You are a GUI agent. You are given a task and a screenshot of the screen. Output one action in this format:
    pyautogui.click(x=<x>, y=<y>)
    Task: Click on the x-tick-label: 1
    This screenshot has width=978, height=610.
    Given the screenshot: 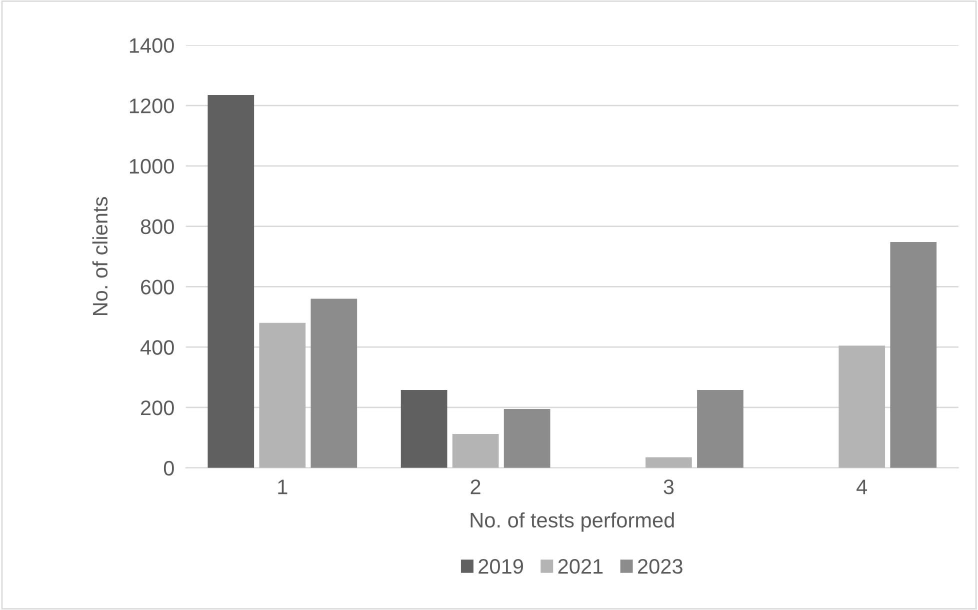 What is the action you would take?
    pyautogui.click(x=283, y=487)
    